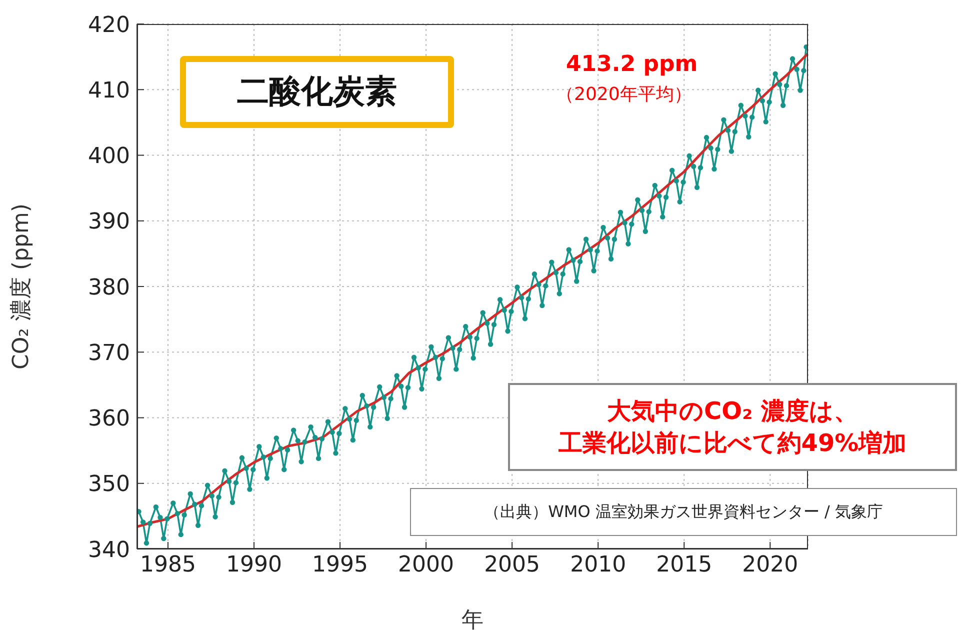 This screenshot has height=630, width=964. I want to click on y-tick-label: 420, so click(109, 25).